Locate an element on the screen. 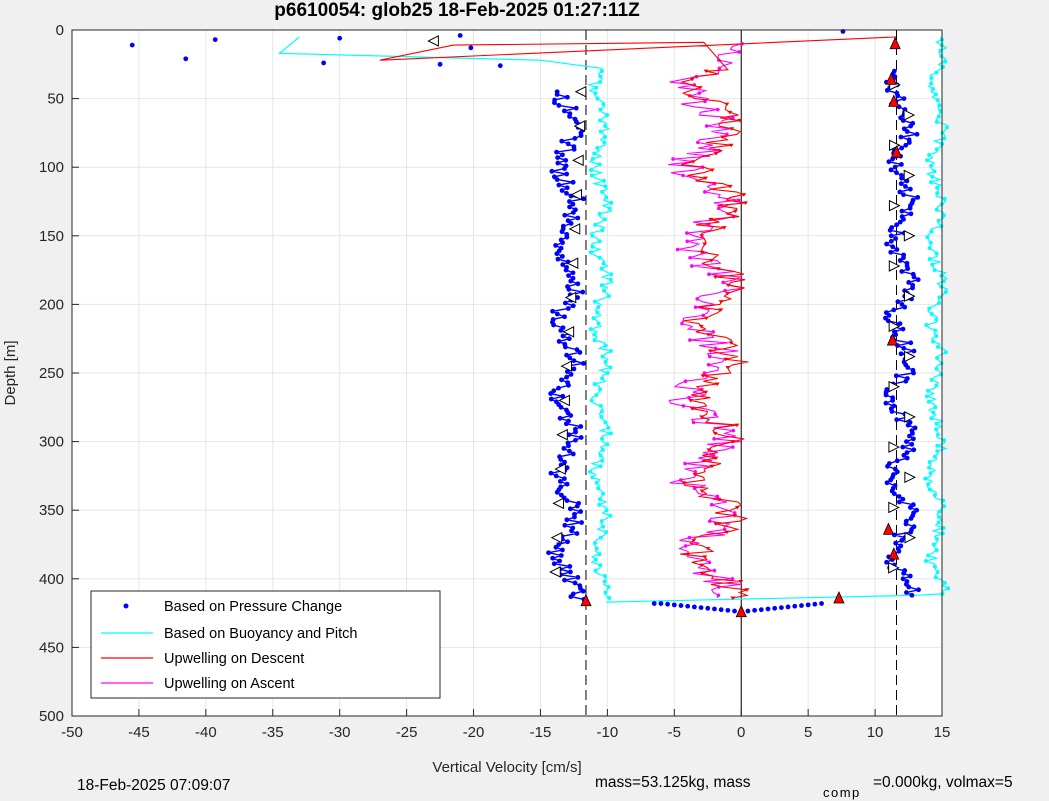 Image resolution: width=1049 pixels, height=801 pixels. mass-annotation: mass=53.125kg, mass is located at coordinates (673, 782).